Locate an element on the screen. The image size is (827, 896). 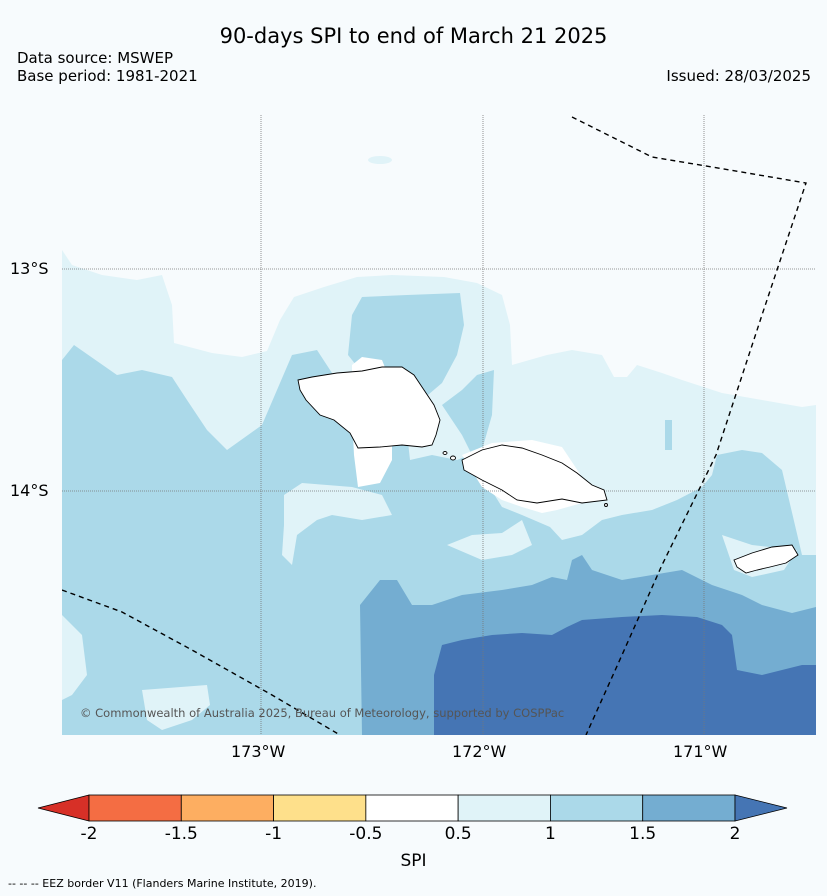
colorbar-high-extend is located at coordinates (761, 808).